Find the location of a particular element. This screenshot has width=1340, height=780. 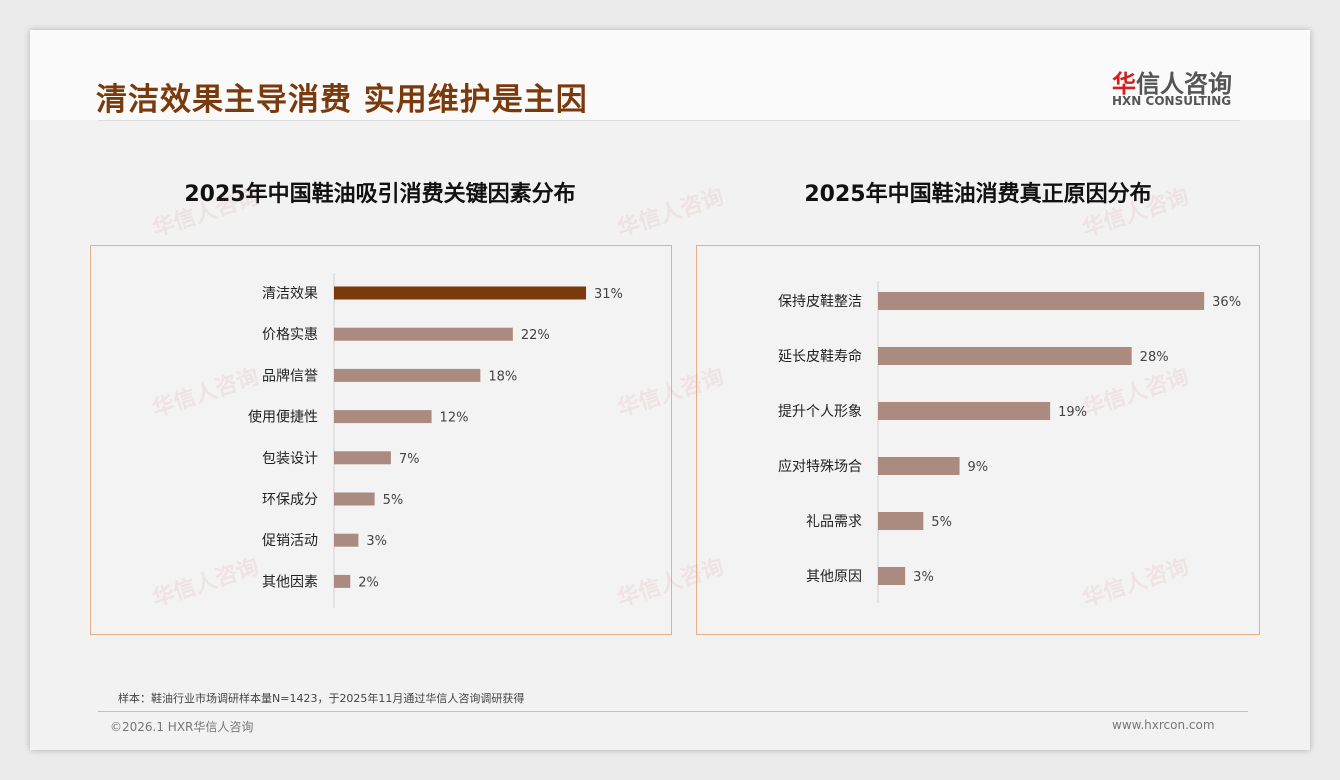

data-label: 19% is located at coordinates (1072, 412).